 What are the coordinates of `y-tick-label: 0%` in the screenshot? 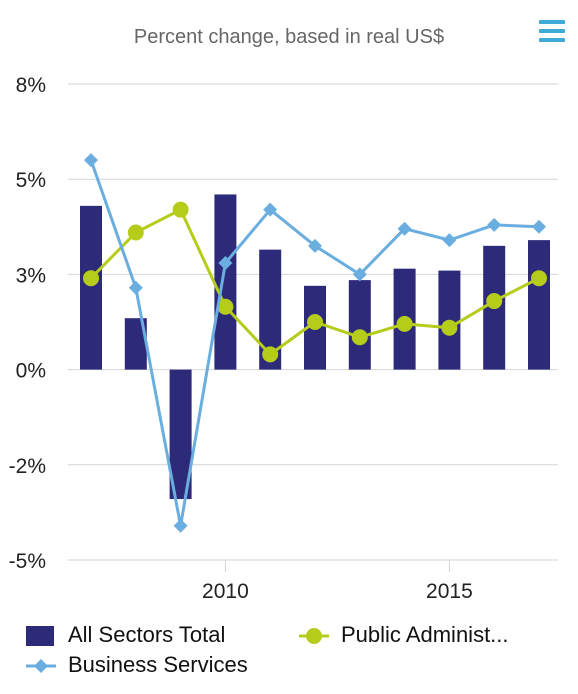 It's located at (31, 371).